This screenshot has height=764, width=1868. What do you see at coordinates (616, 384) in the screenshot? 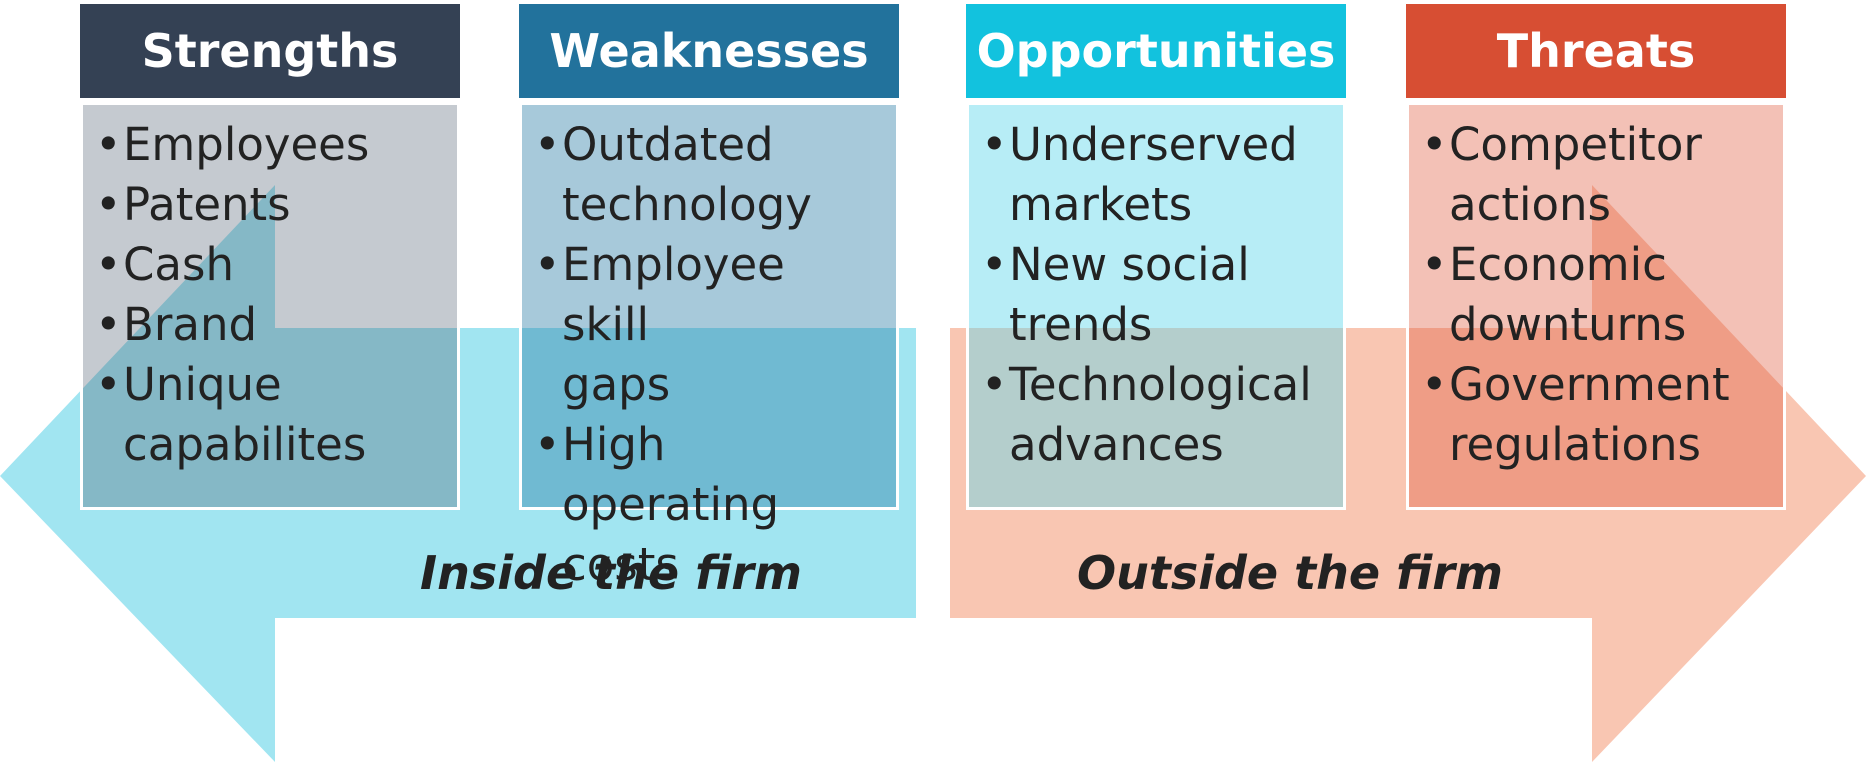
I see `list-item-line: gaps` at bounding box center [616, 384].